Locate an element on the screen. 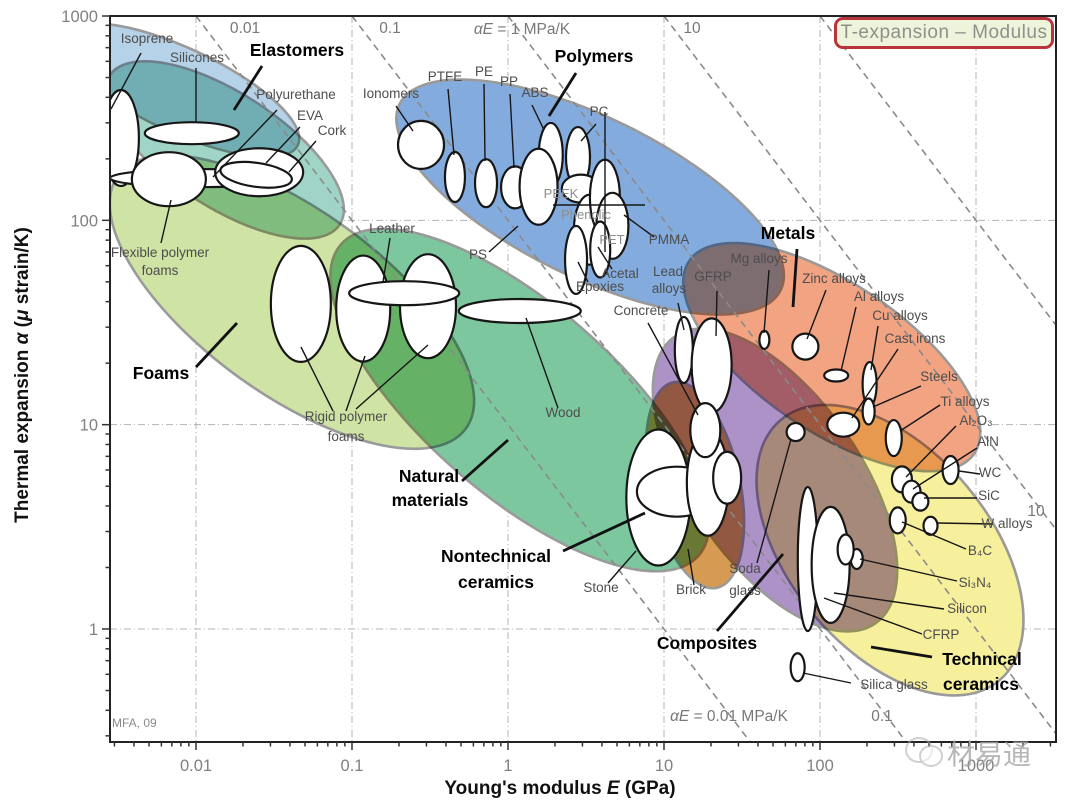  y-tick-label-1000: 1000 is located at coordinates (79, 17).